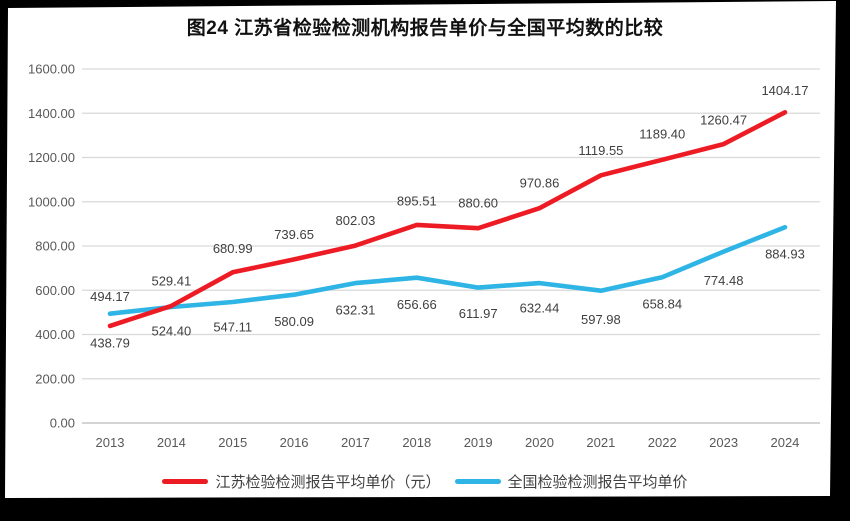  I want to click on x-tick-label: 2019, so click(478, 442).